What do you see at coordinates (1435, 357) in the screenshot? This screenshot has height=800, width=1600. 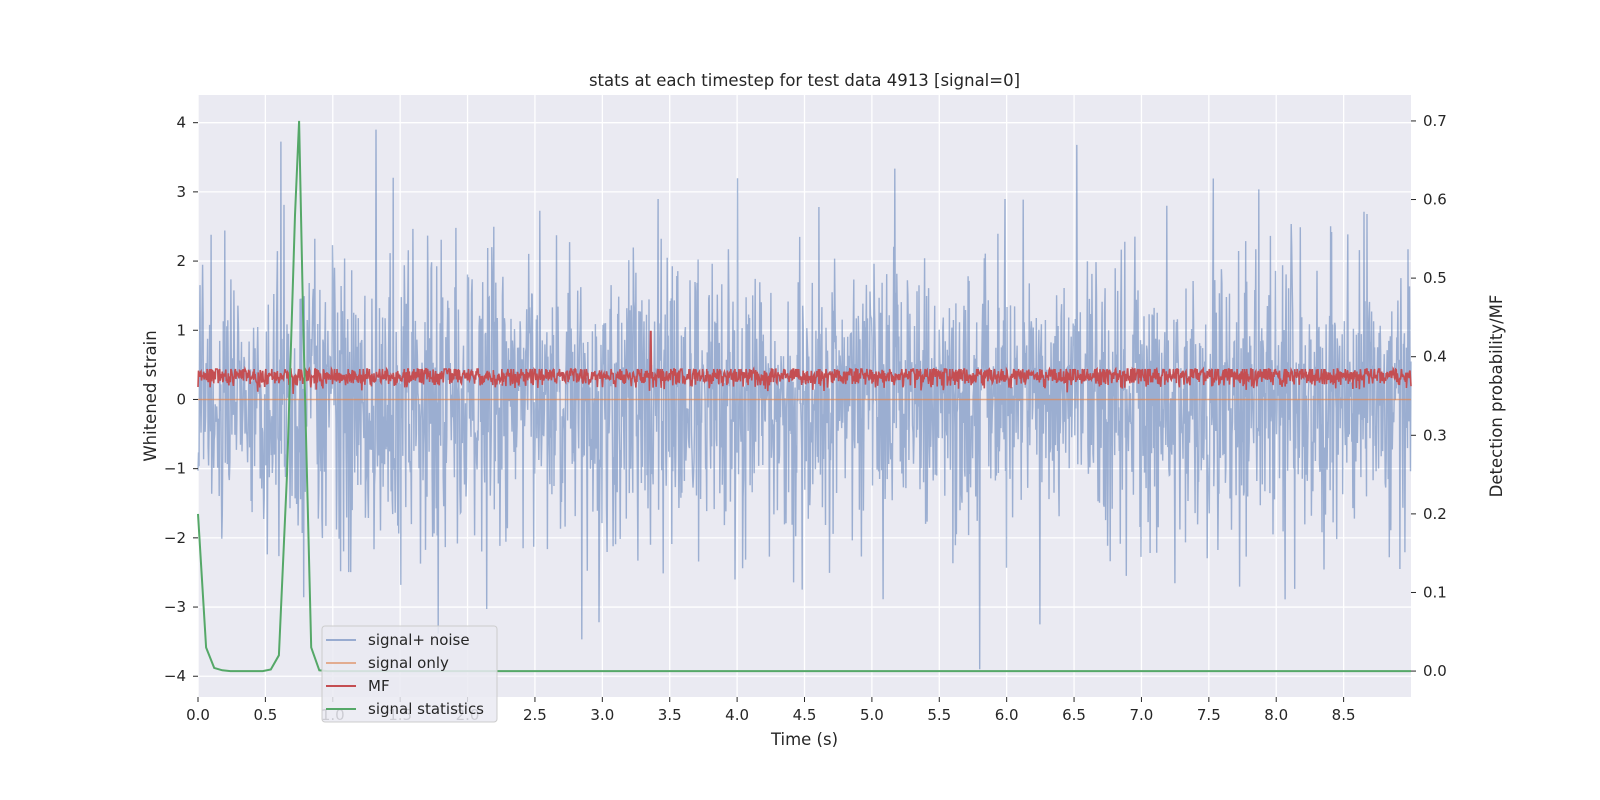 I see `y-right-tick-label: 0.4` at bounding box center [1435, 357].